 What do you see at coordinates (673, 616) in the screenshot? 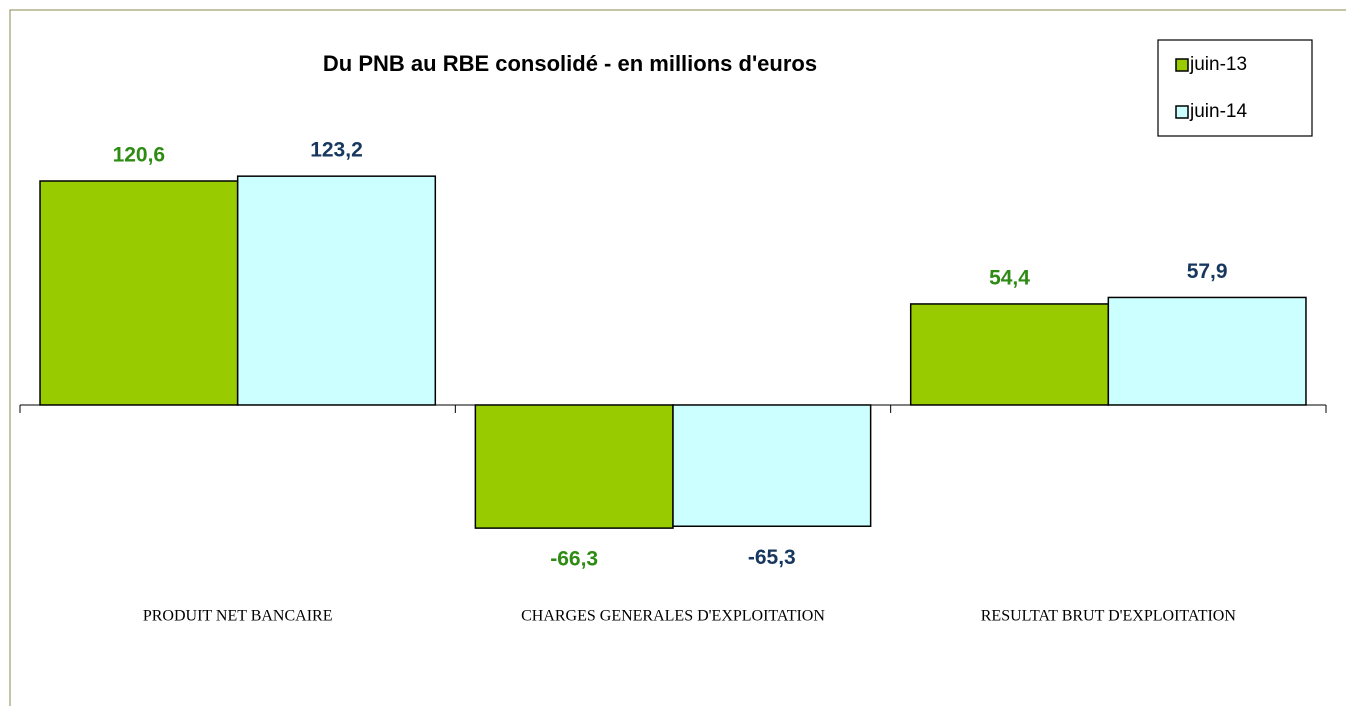
I see `x-tick-label: CHARGES GENERALES D'EXPLOITATION` at bounding box center [673, 616].